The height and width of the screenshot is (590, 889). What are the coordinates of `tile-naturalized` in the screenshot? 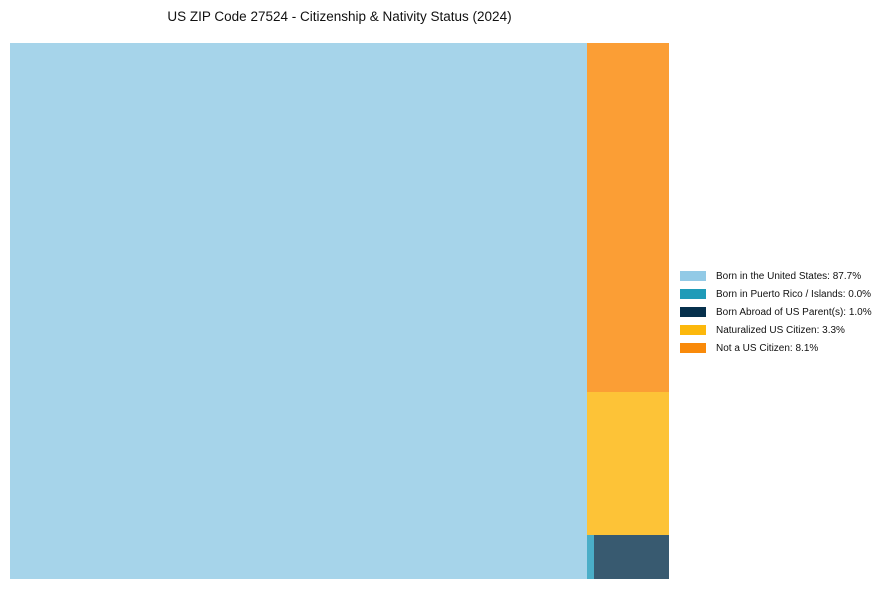 It's located at (628, 463).